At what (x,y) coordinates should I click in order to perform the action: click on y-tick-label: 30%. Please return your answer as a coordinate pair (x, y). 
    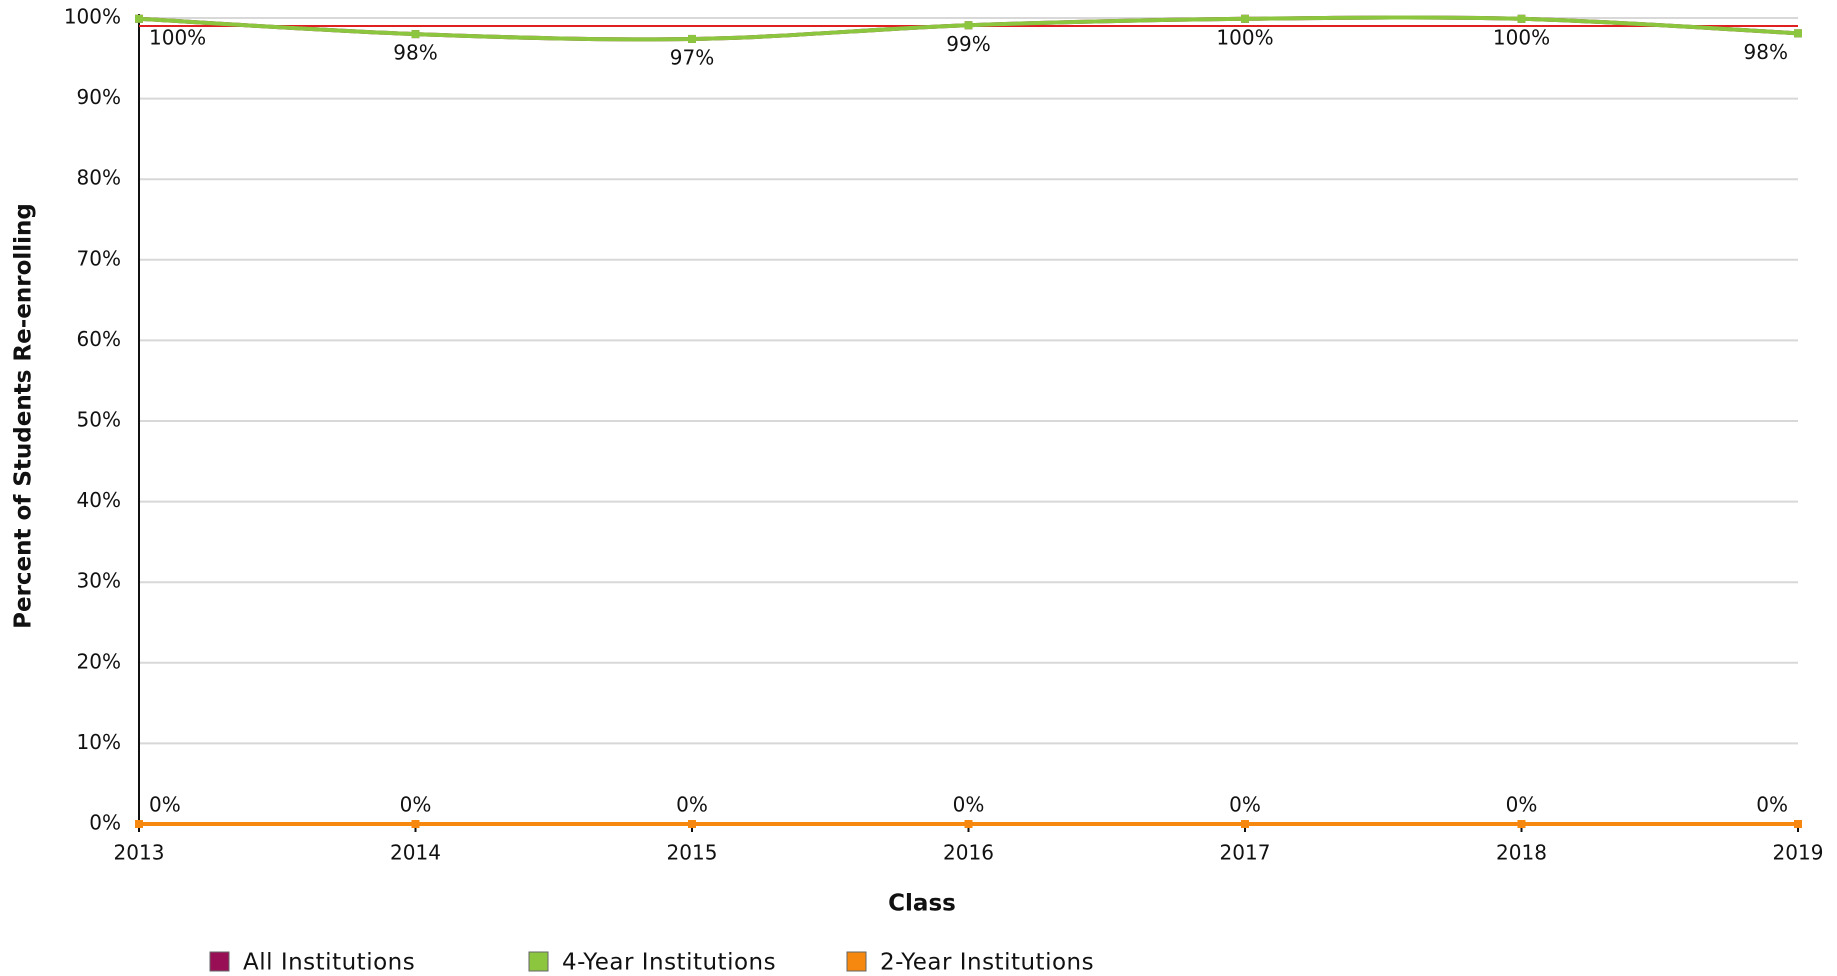
    Looking at the image, I should click on (99, 581).